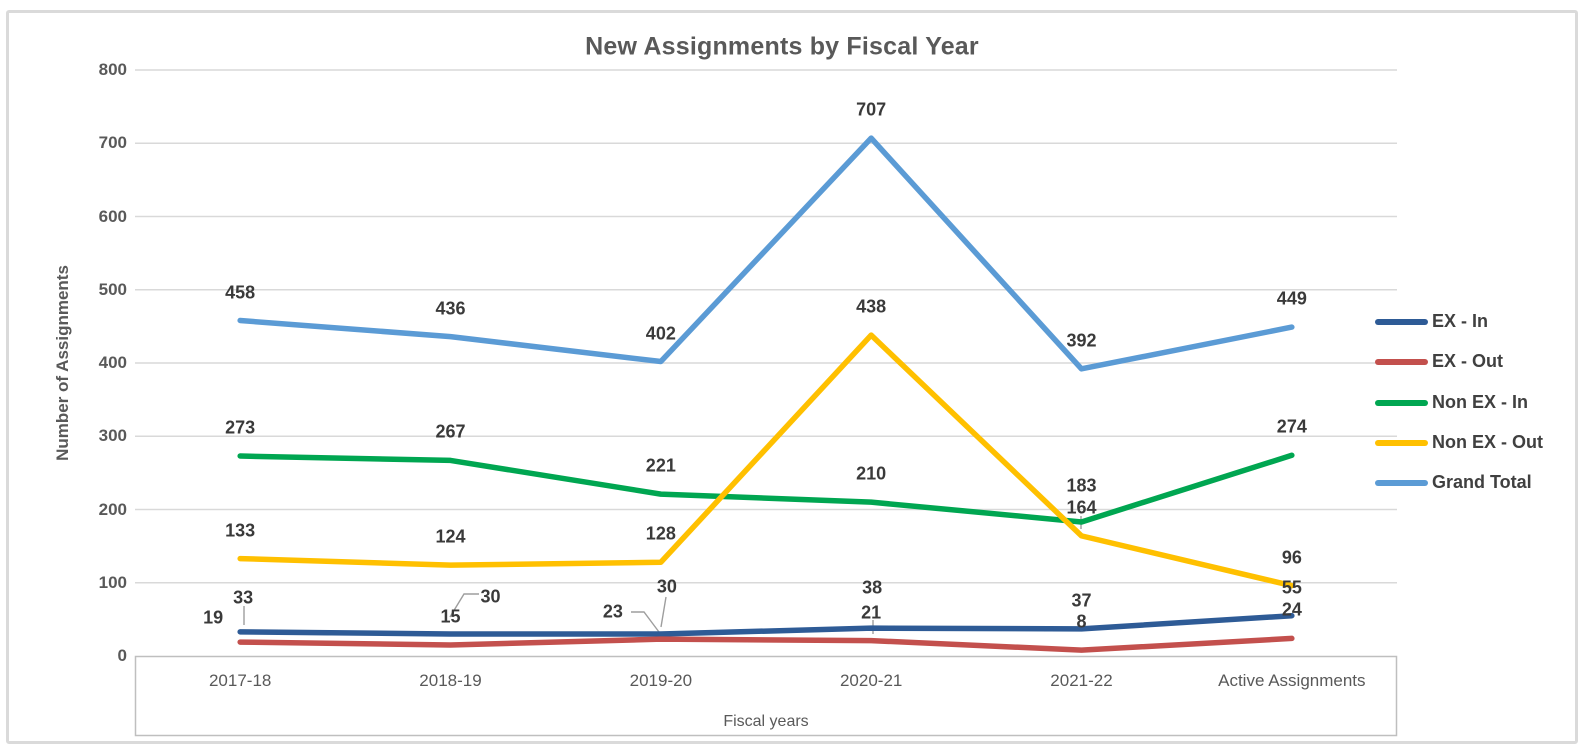 The width and height of the screenshot is (1592, 747). Describe the element at coordinates (450, 536) in the screenshot. I see `data-label-non-ex-out-2018-19: 124` at that location.